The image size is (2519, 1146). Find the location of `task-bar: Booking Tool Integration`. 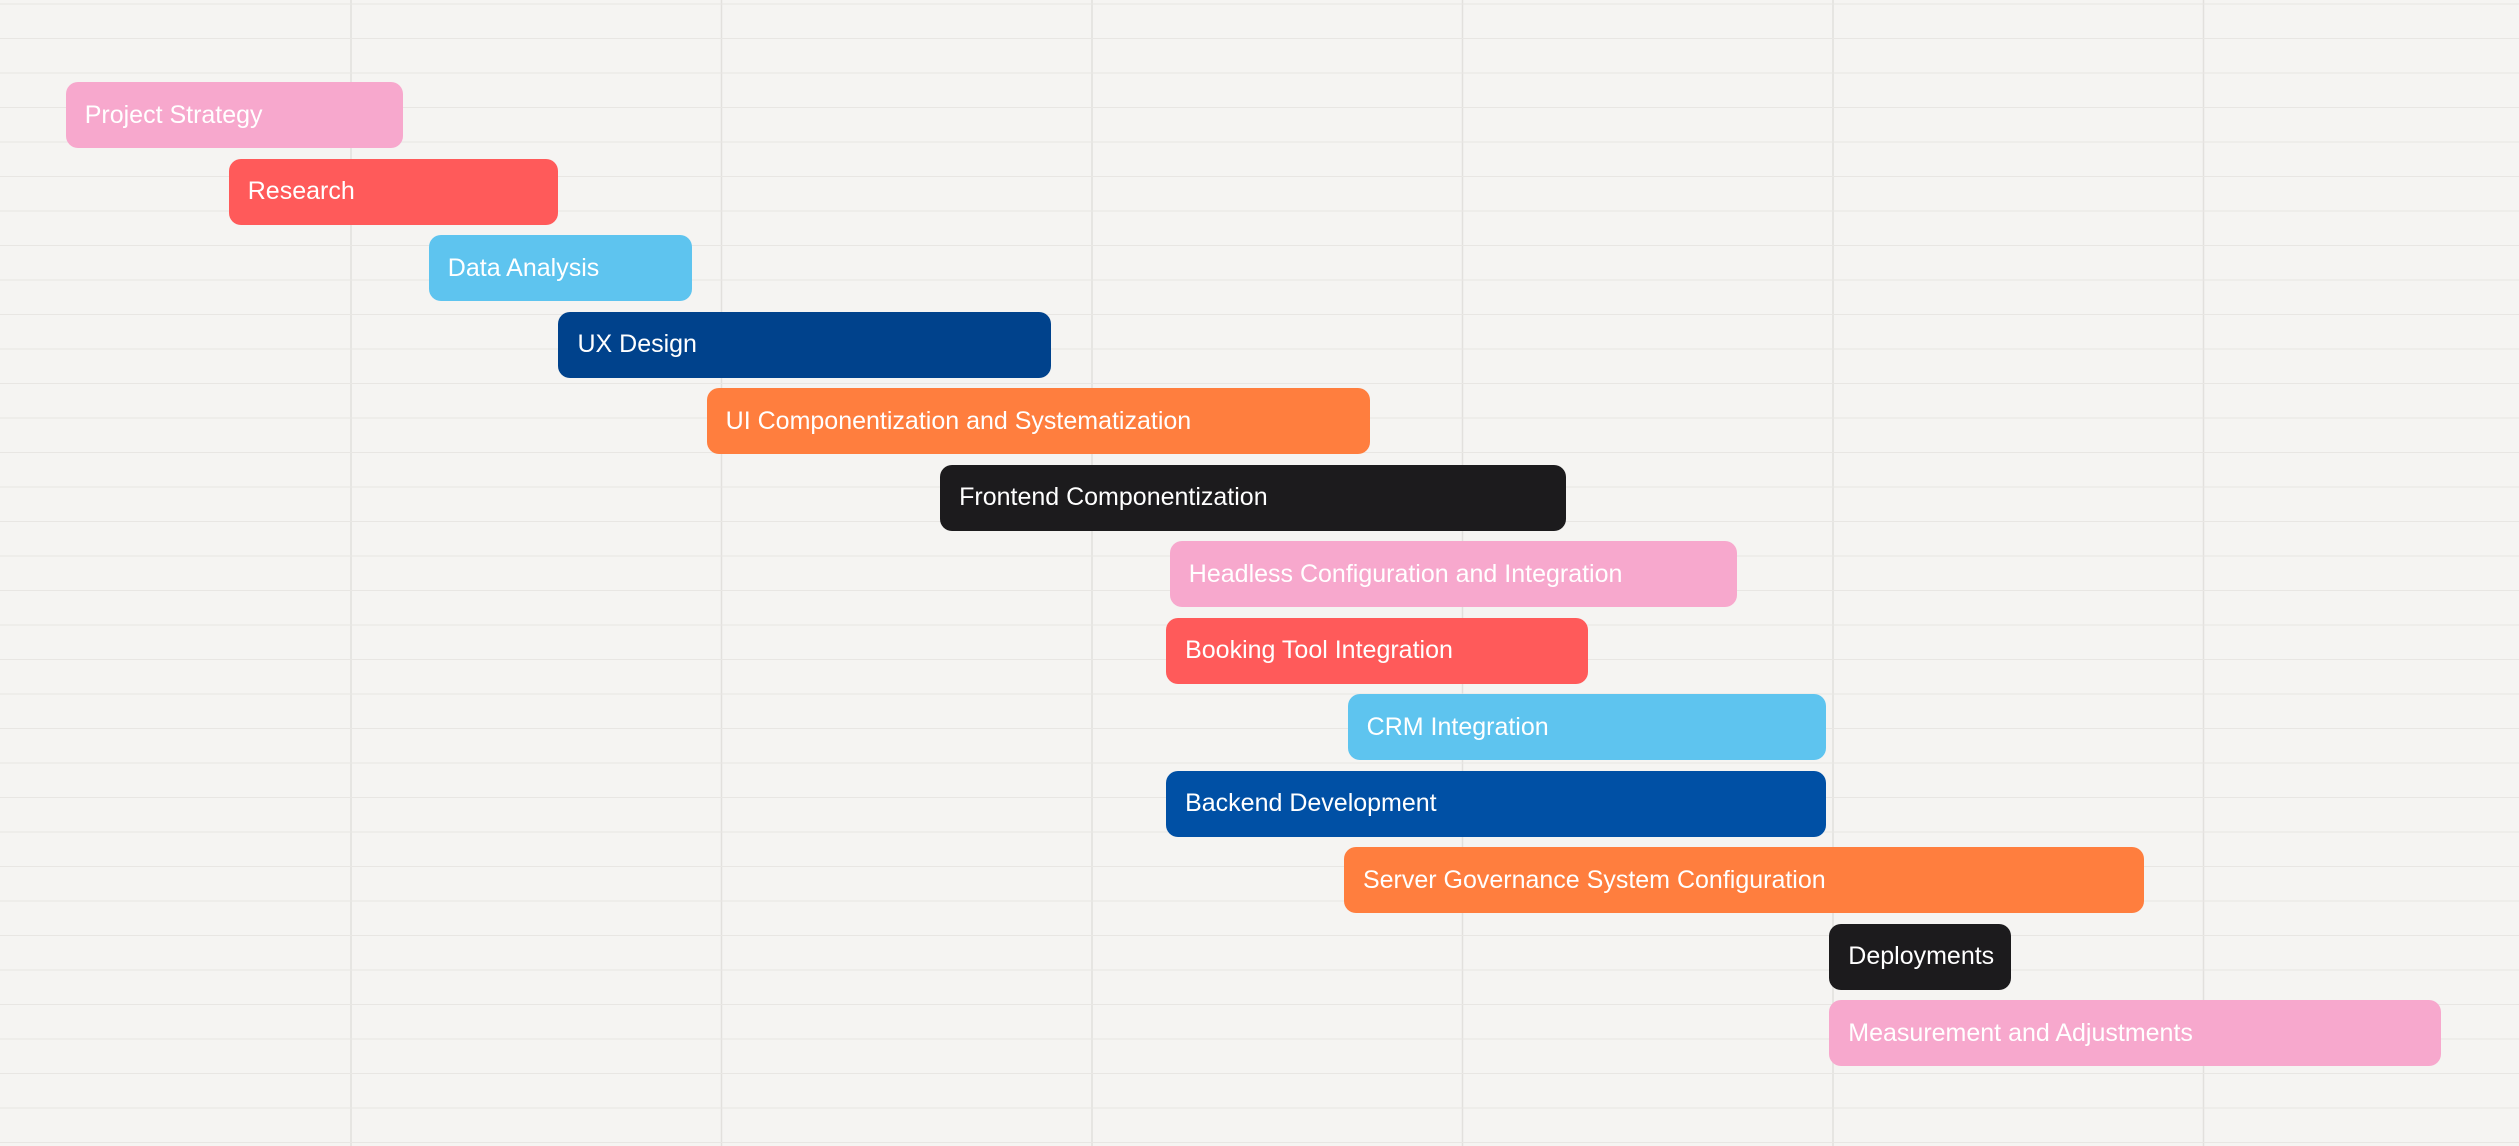

task-bar: Booking Tool Integration is located at coordinates (1377, 650).